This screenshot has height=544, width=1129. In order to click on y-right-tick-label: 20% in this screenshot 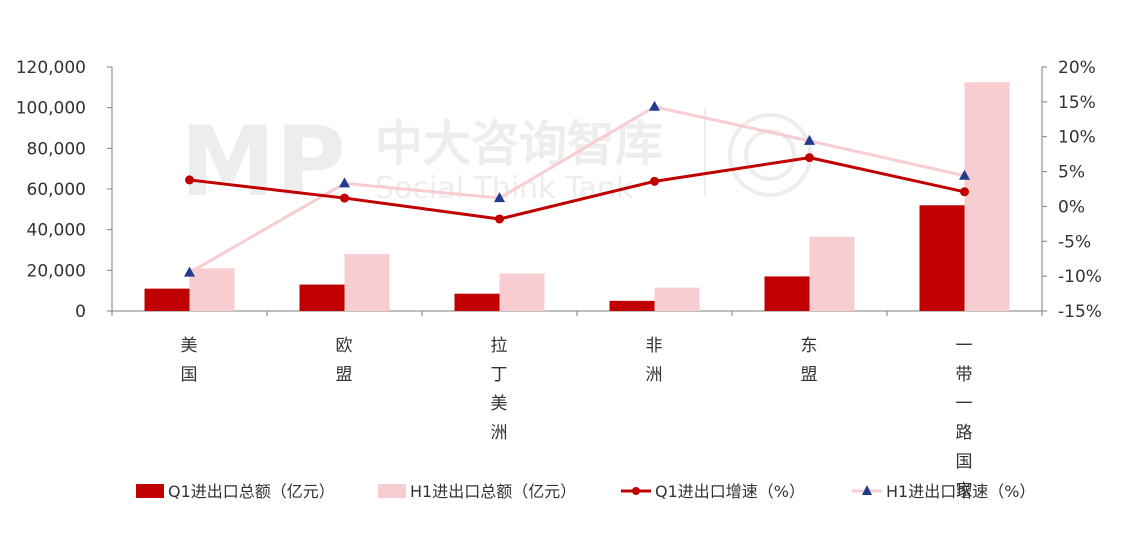, I will do `click(1077, 68)`.